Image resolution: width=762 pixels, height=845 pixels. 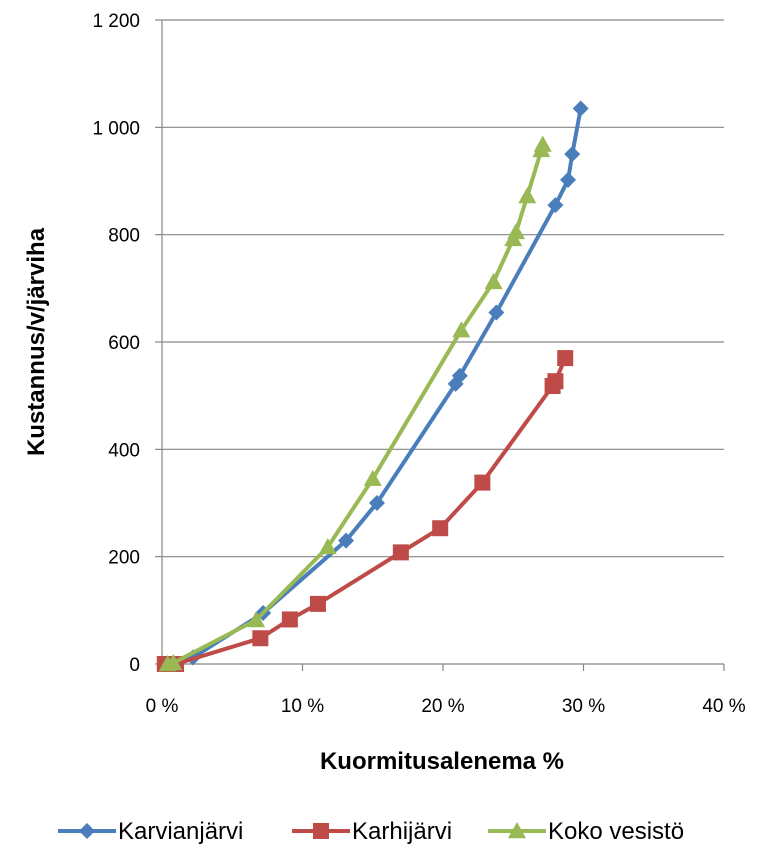 What do you see at coordinates (159, 342) in the screenshot?
I see `y-axis` at bounding box center [159, 342].